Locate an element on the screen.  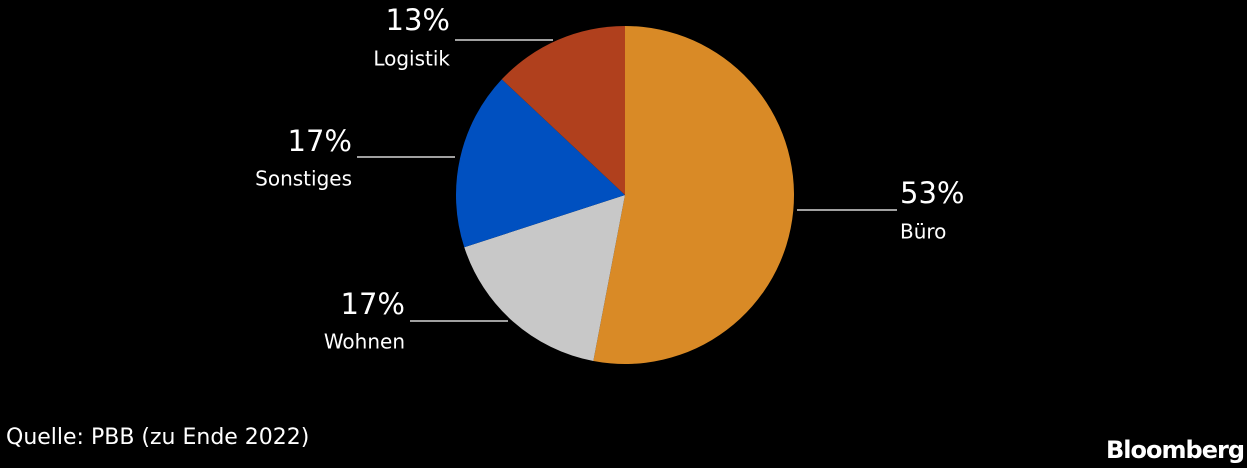
value-label: 13% is located at coordinates (418, 20).